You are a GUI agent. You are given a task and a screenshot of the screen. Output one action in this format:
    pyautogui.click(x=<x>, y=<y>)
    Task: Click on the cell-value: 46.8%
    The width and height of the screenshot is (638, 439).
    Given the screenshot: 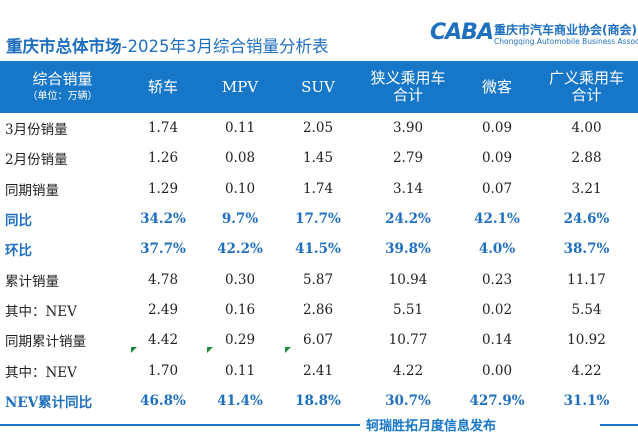 What is the action you would take?
    pyautogui.click(x=163, y=400)
    